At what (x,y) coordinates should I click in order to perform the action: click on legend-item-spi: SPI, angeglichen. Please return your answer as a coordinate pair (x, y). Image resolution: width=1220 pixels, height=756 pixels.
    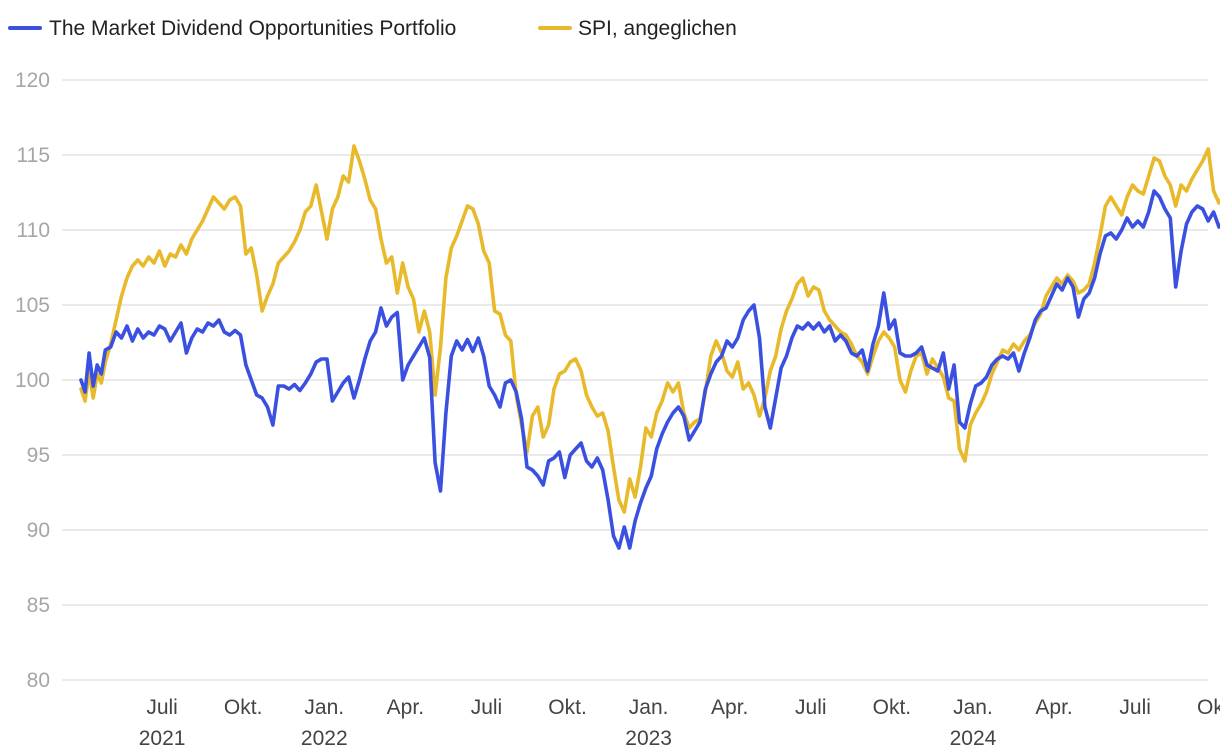
    Looking at the image, I should click on (637, 28).